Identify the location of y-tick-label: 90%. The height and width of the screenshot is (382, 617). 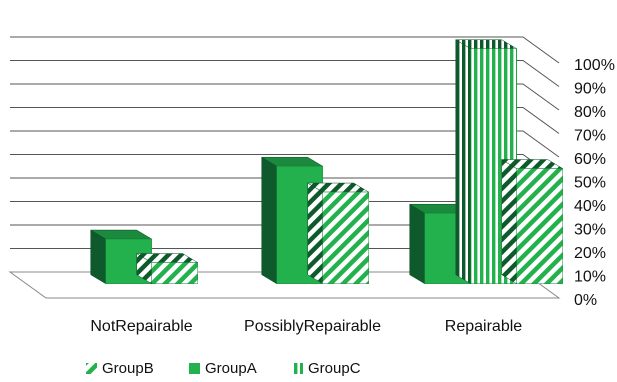
(590, 89).